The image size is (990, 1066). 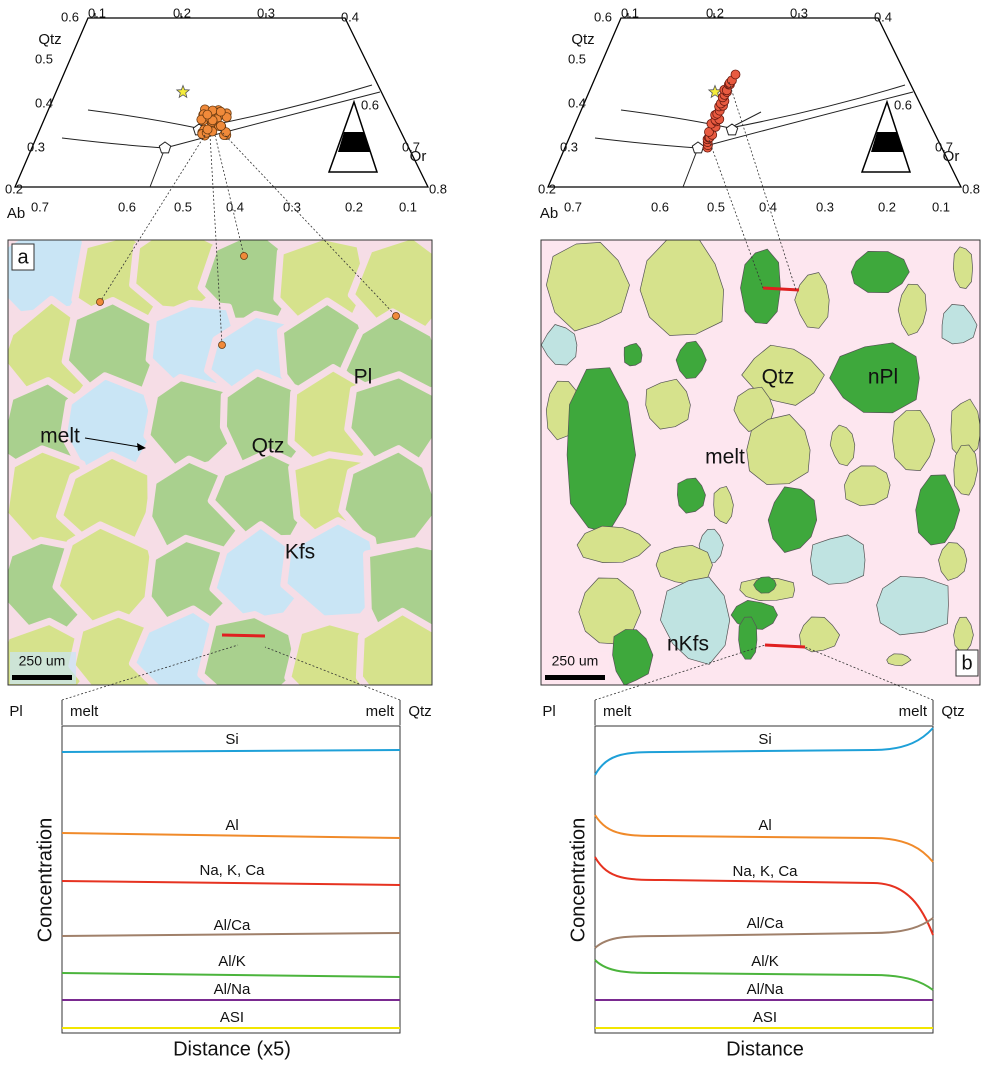 What do you see at coordinates (222, 345) in the screenshot?
I see `map-point` at bounding box center [222, 345].